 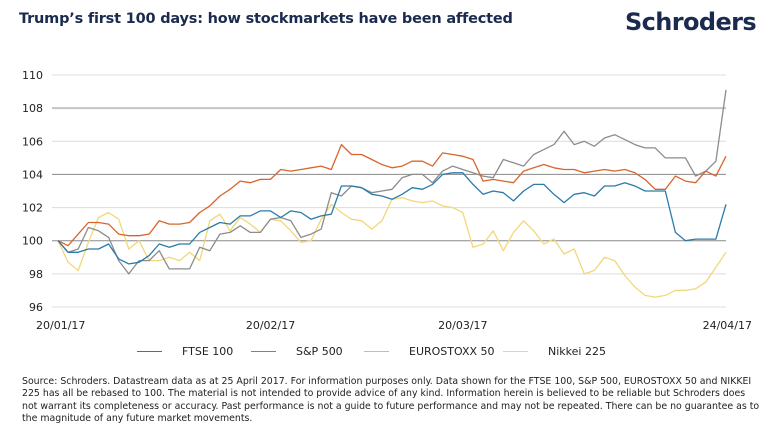 What do you see at coordinates (32, 241) in the screenshot?
I see `y-tick-label: 100` at bounding box center [32, 241].